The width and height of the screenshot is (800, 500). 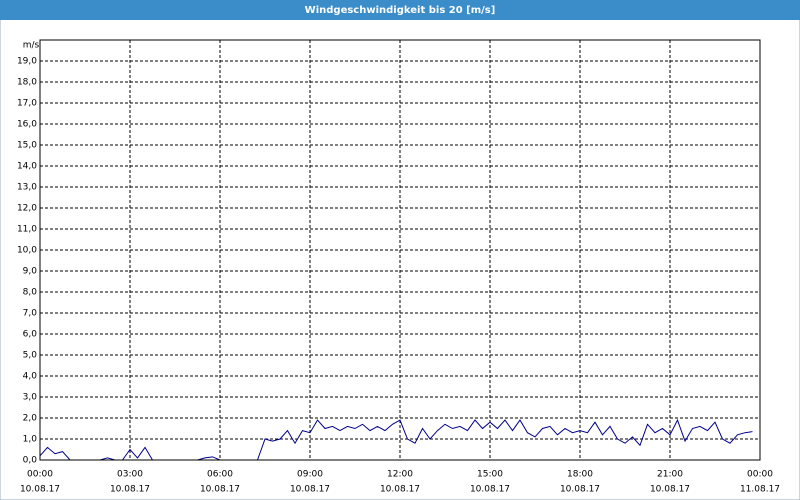 What do you see at coordinates (27, 62) in the screenshot?
I see `y-tick-label: 19,0` at bounding box center [27, 62].